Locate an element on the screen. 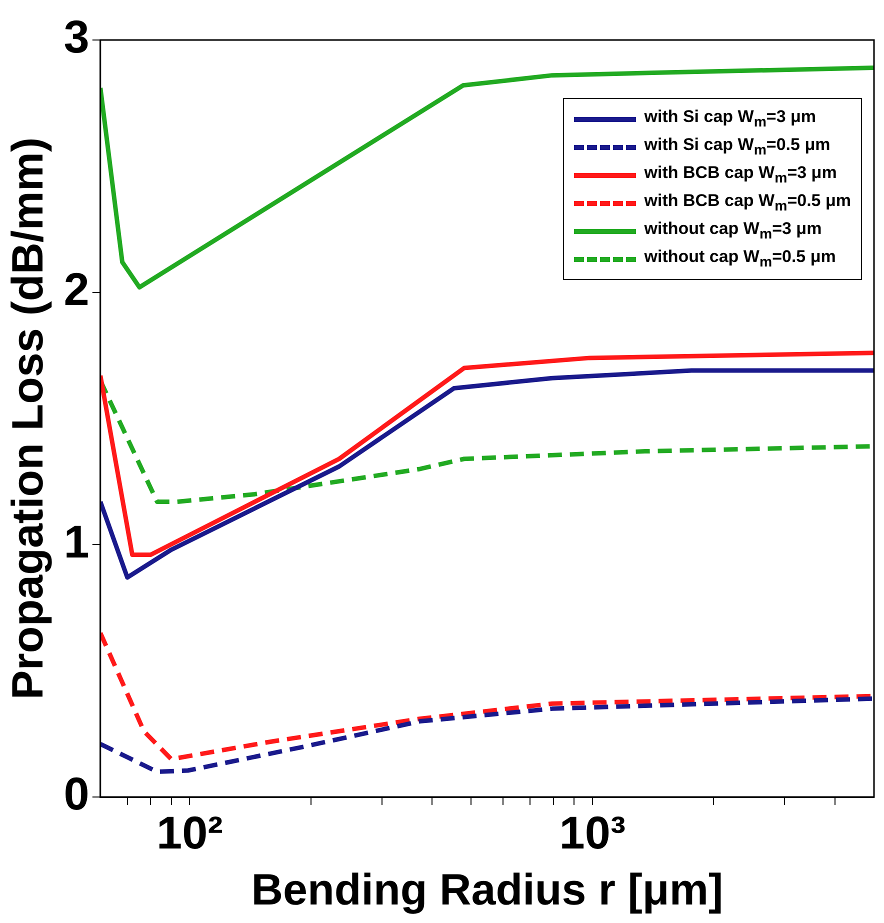 Image resolution: width=884 pixels, height=923 pixels. x-tick-label: 10³ is located at coordinates (592, 832).